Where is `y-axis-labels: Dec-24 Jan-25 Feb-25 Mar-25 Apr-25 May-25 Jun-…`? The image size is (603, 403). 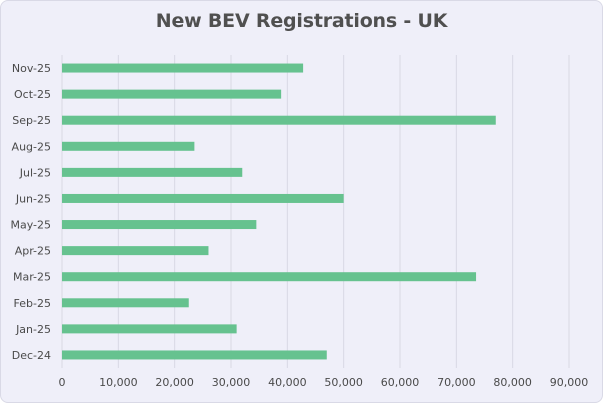 y-axis-labels: Dec-24 Jan-25 Feb-25 Mar-25 Apr-25 May-25 Jun-… is located at coordinates (30, 212).